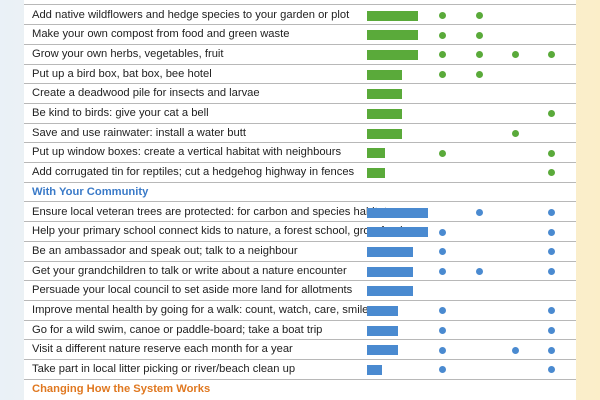 Image resolution: width=600 pixels, height=400 pixels. Describe the element at coordinates (300, 193) in the screenshot. I see `section-heading-community: With Your Community` at that location.